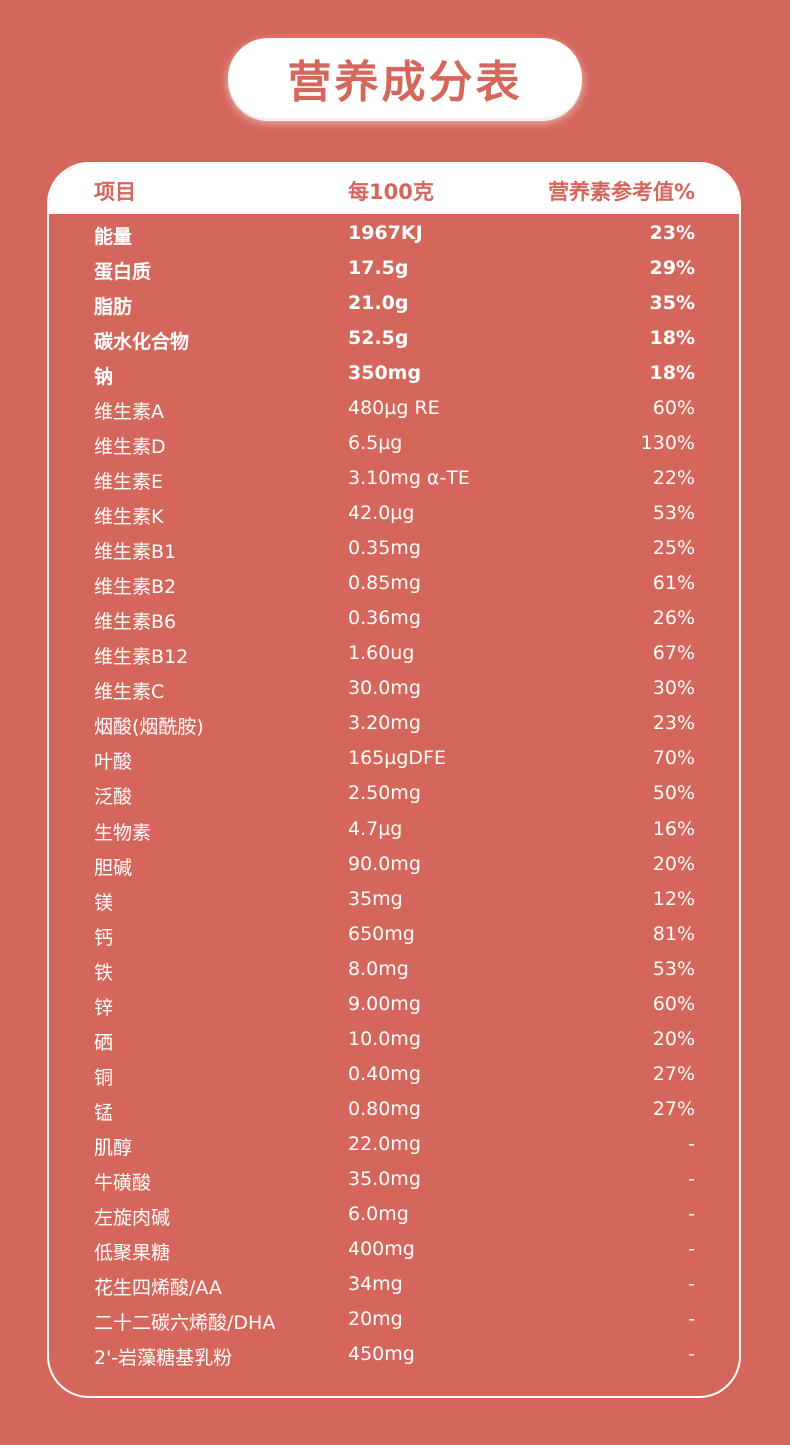 This screenshot has height=1445, width=790. I want to click on table-row: 锰 0.80mg 27%, so click(394, 1109).